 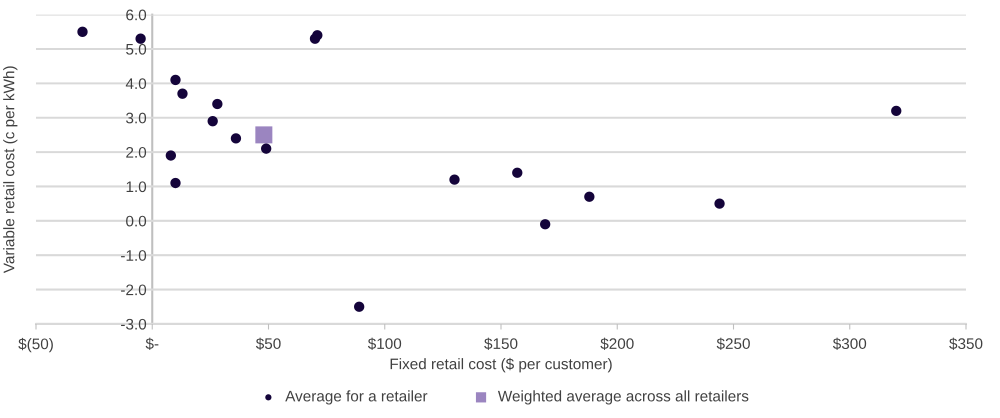 I want to click on x-tick-label: $100, so click(x=385, y=344).